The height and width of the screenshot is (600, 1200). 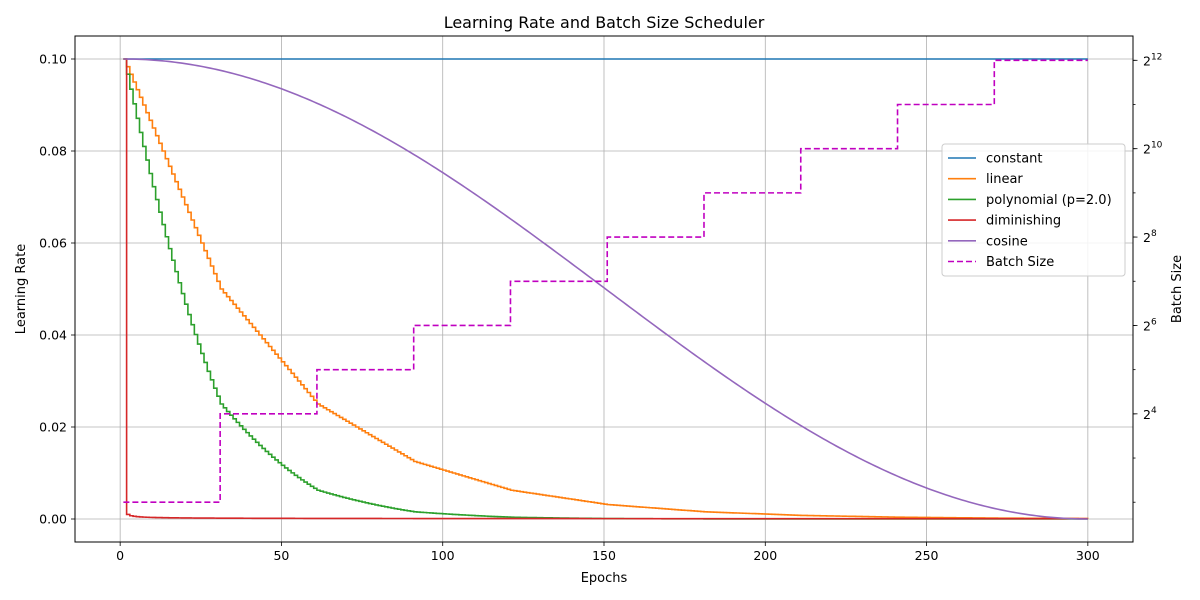 I want to click on x-tick-label: 100, so click(x=443, y=555).